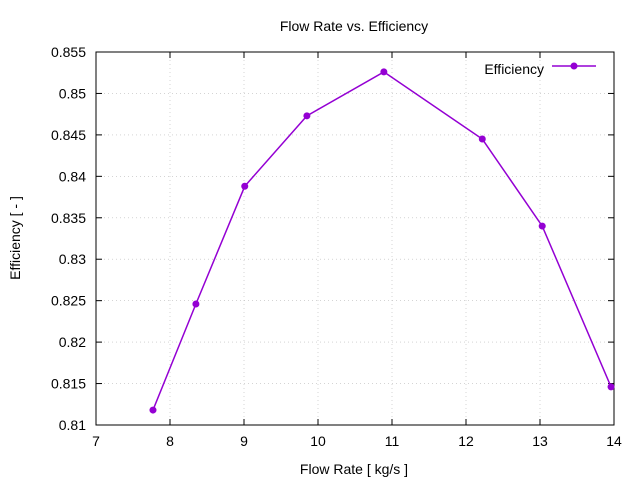 Image resolution: width=640 pixels, height=480 pixels. What do you see at coordinates (15, 238) in the screenshot?
I see `y-axis-label: Efficiency [ - ]` at bounding box center [15, 238].